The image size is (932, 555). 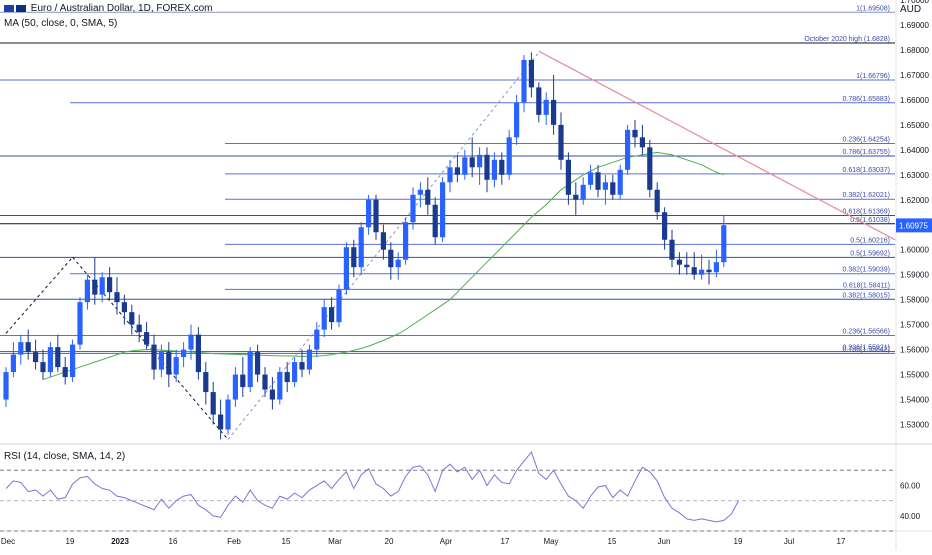 What do you see at coordinates (914, 350) in the screenshot?
I see `price-tick-label: 1.56000` at bounding box center [914, 350].